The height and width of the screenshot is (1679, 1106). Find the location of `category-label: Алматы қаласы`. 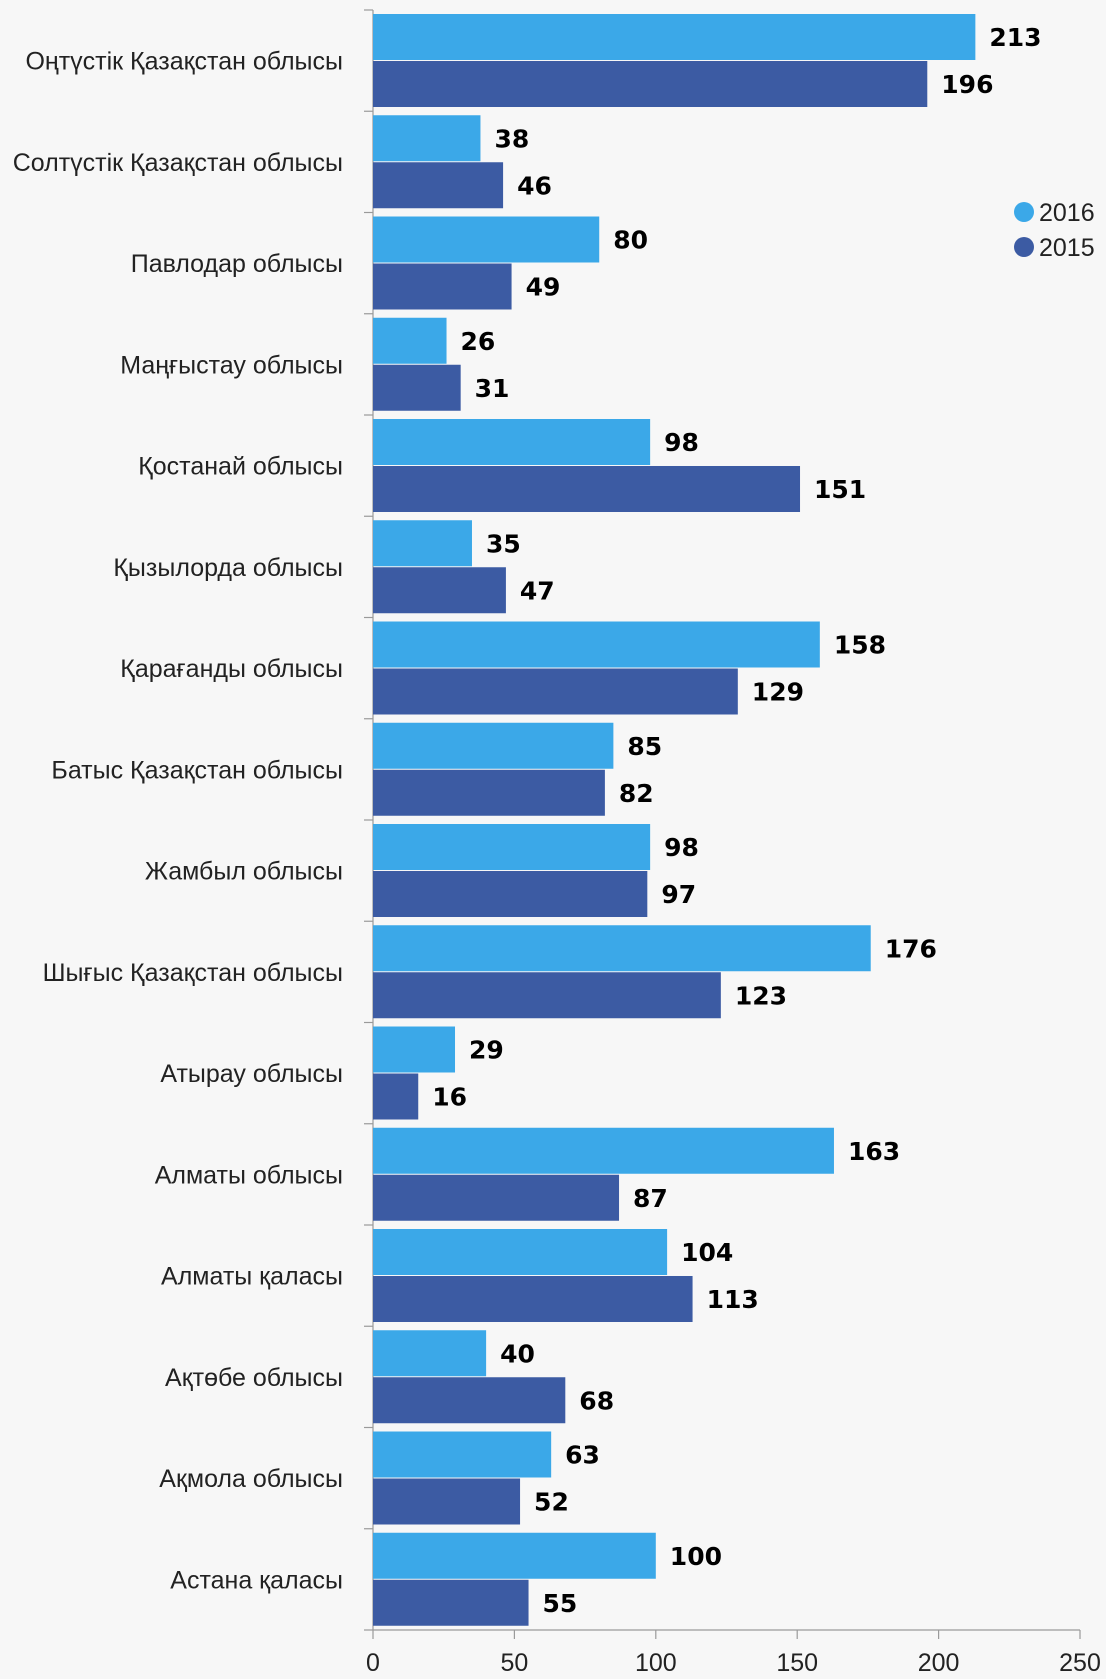

category-label: Алматы қаласы is located at coordinates (252, 1277).